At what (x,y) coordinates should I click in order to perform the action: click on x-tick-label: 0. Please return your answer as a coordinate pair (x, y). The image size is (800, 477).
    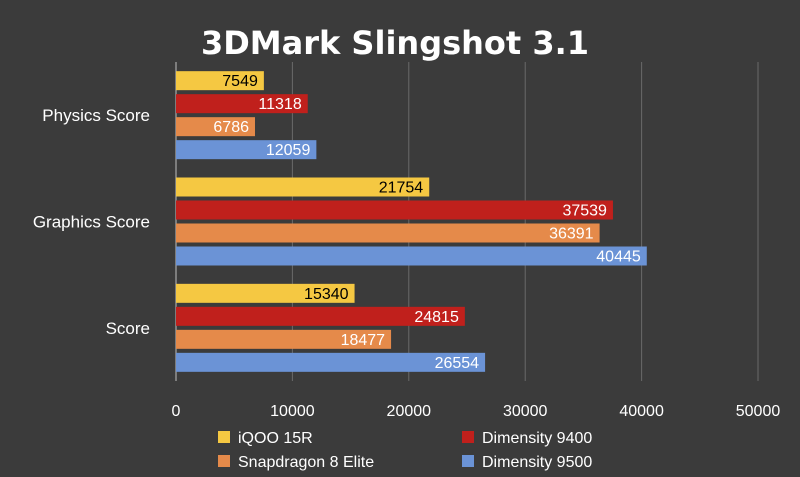
    Looking at the image, I should click on (176, 411).